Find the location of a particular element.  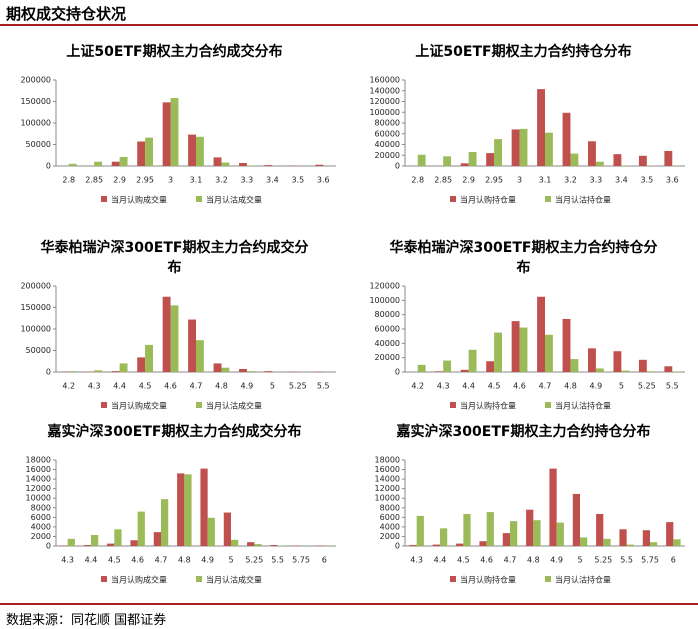

x-tick-label: 5.5 is located at coordinates (323, 386).